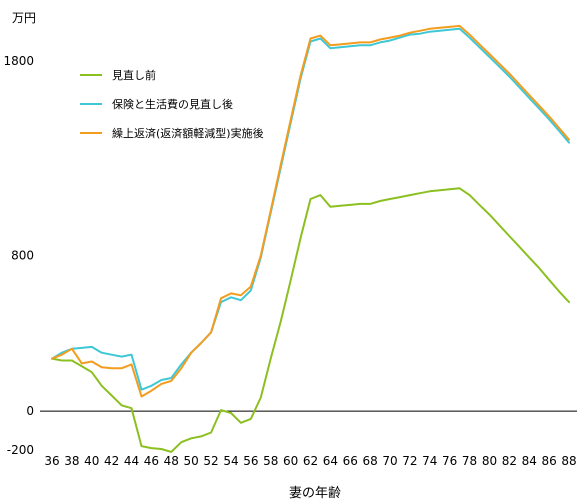 This screenshot has height=504, width=587. Describe the element at coordinates (489, 461) in the screenshot. I see `x-tick-label: 80` at that location.